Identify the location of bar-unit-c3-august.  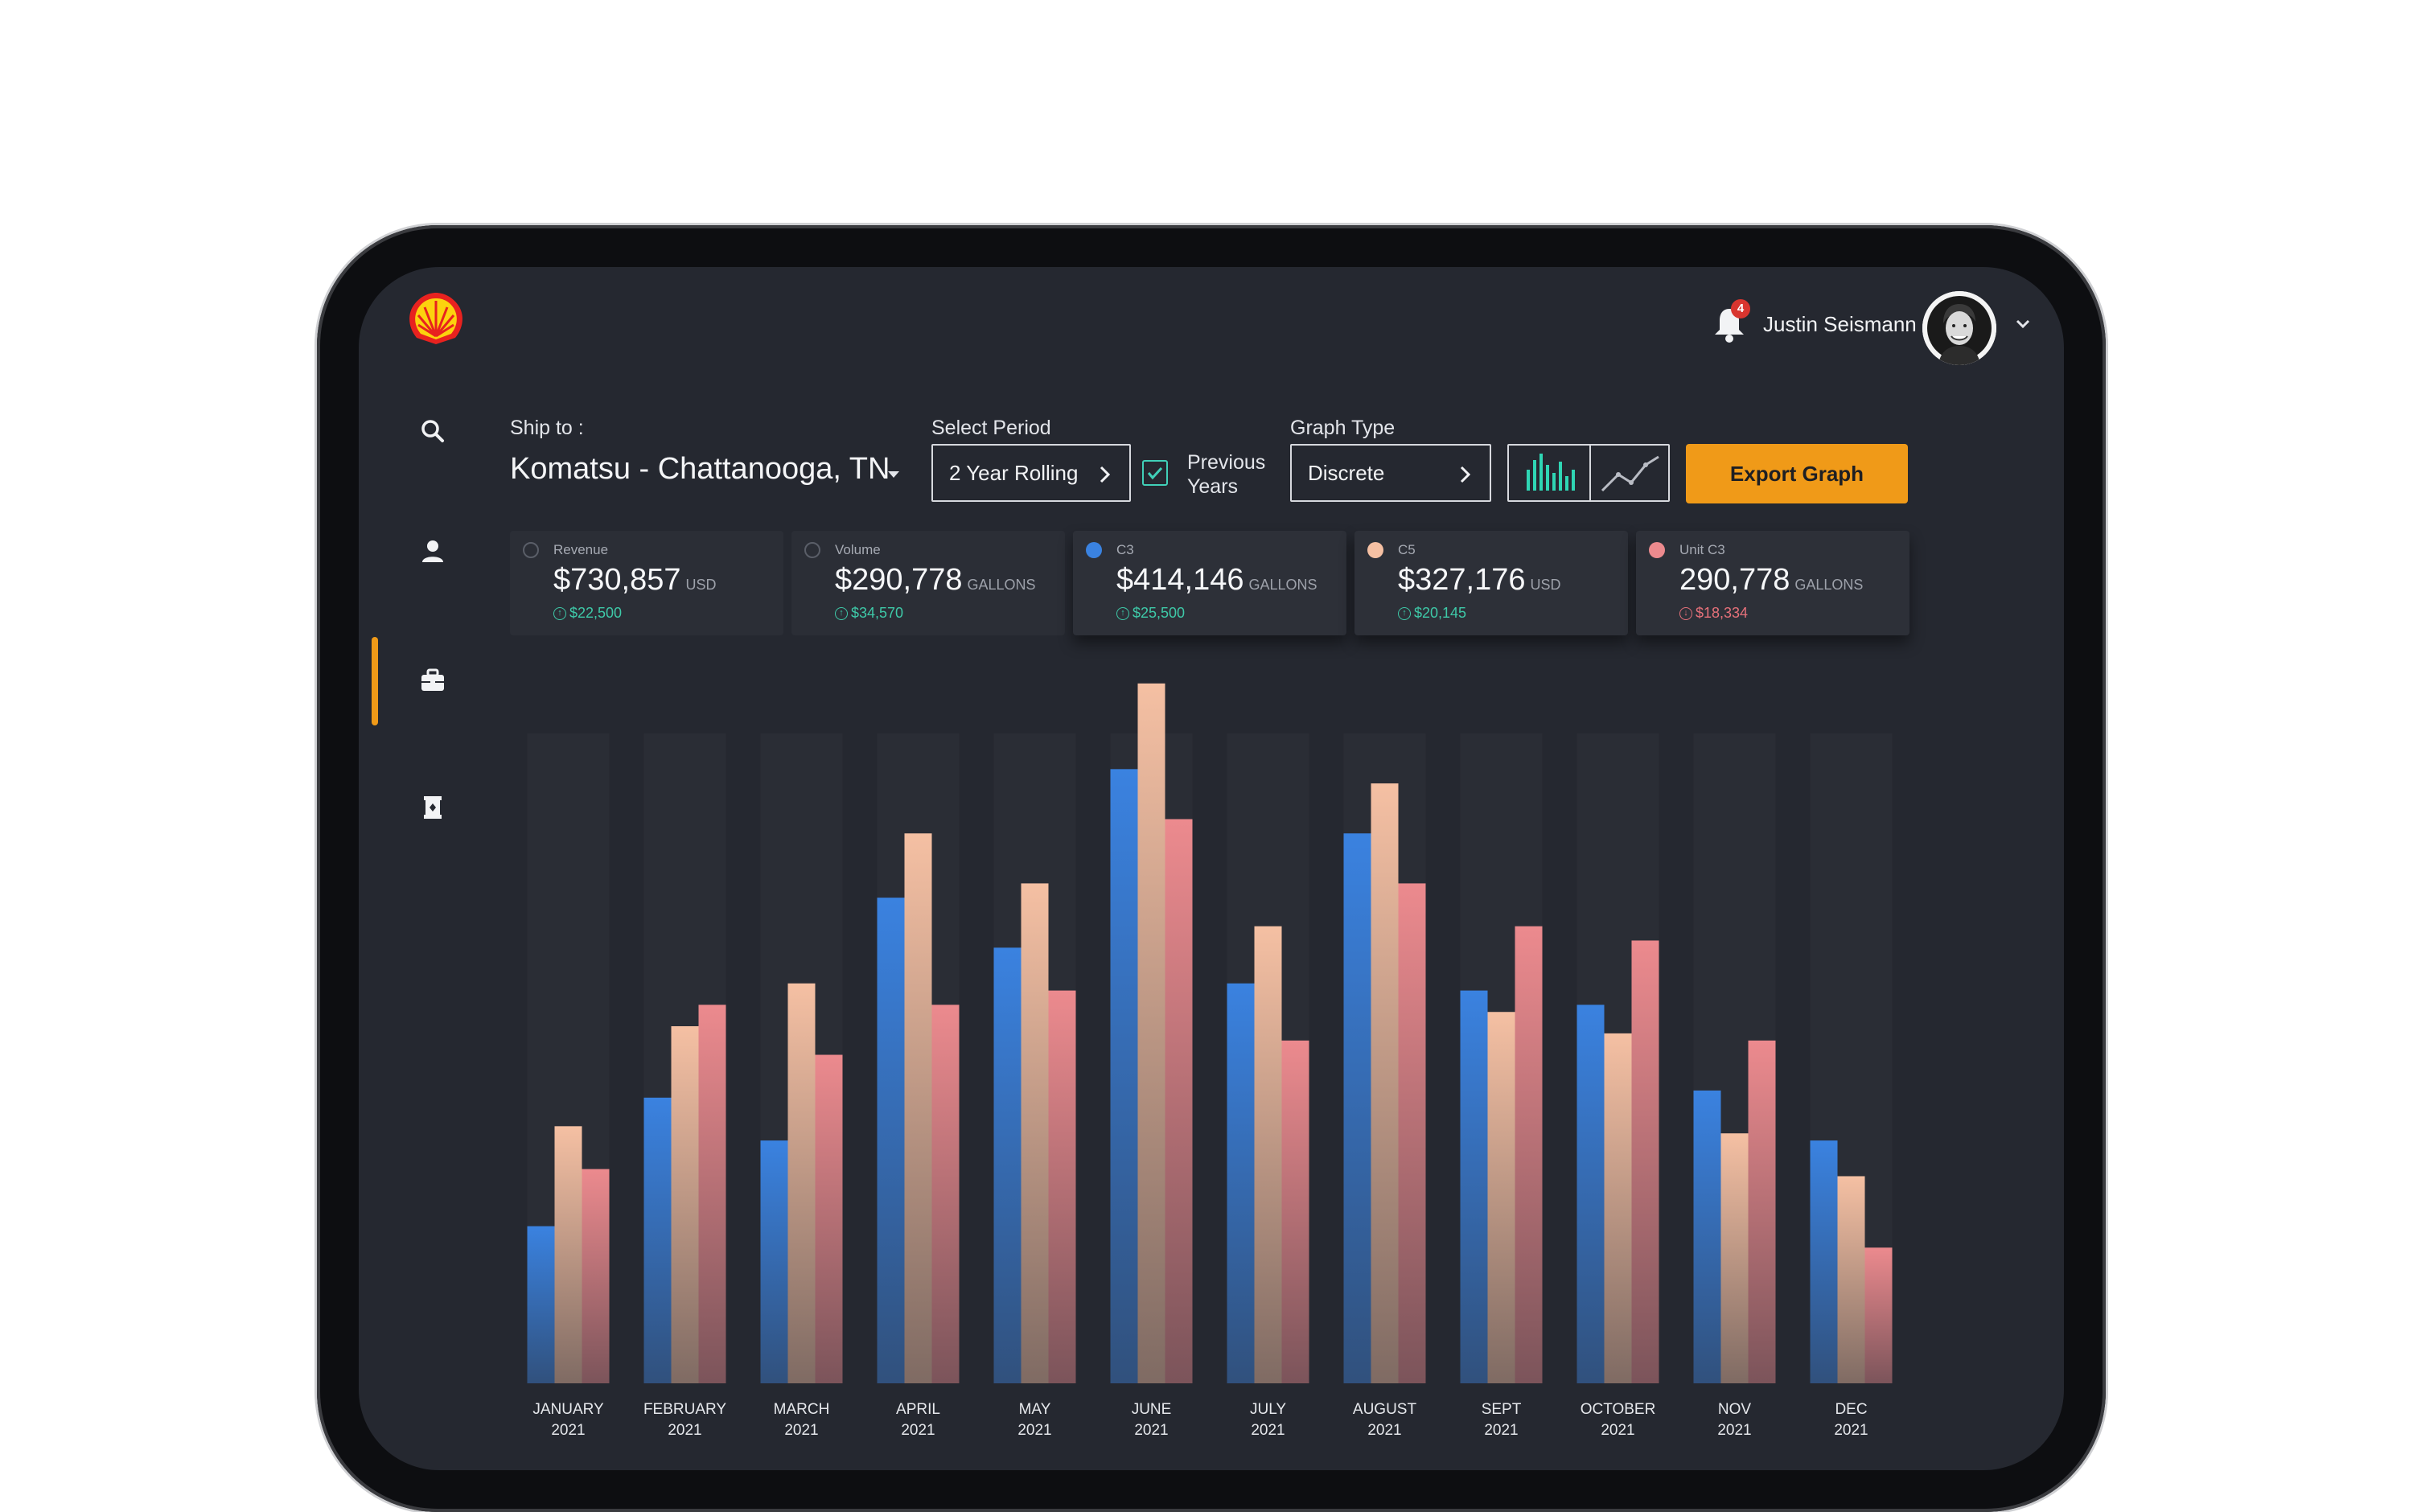
(1412, 1133).